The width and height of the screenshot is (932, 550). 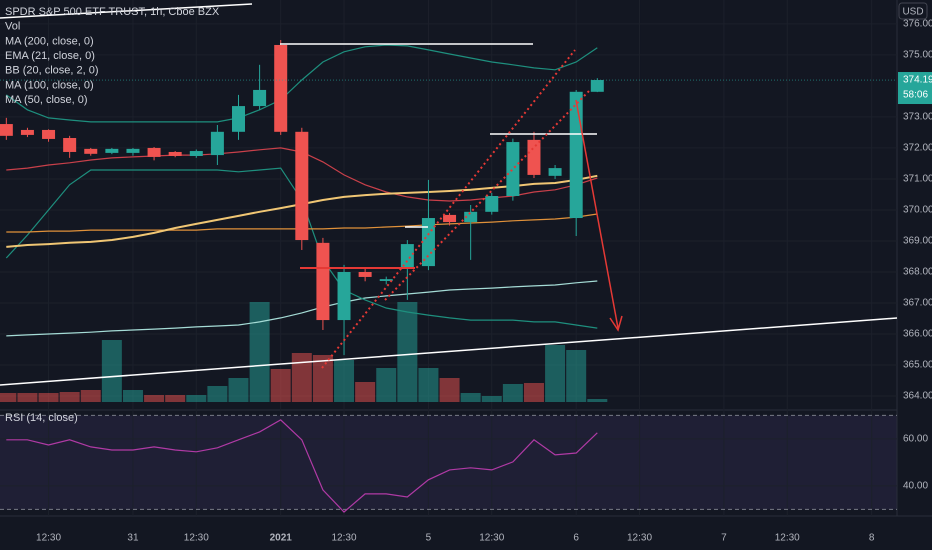 What do you see at coordinates (917, 241) in the screenshot?
I see `y-tick-label: 369.00` at bounding box center [917, 241].